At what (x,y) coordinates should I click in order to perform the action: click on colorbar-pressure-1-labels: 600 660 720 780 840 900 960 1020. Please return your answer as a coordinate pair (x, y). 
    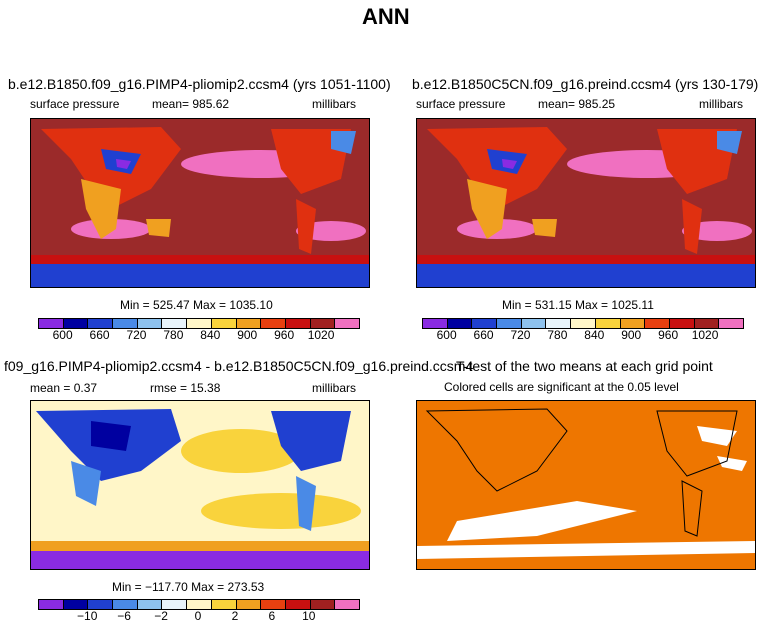
    Looking at the image, I should click on (198, 335).